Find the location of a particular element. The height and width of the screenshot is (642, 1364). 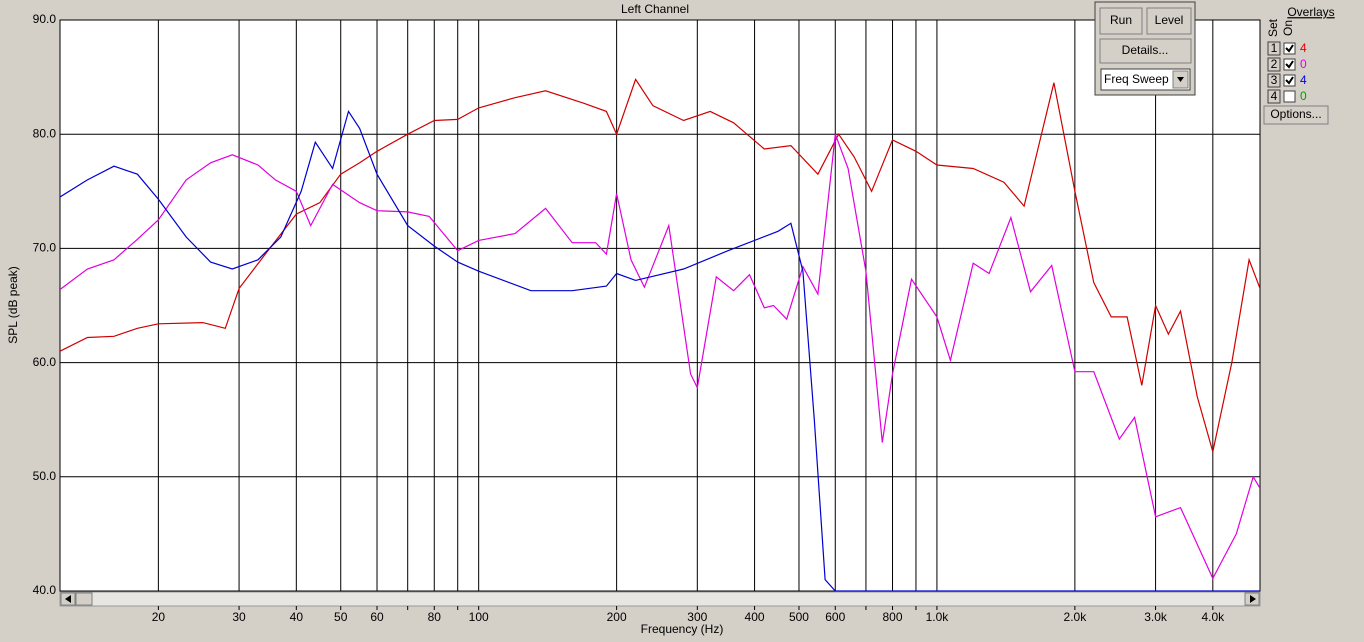

overlays-panel: Overlays Set On Options... 1 4 2 0 3 4 4 0 is located at coordinates (1299, 65).